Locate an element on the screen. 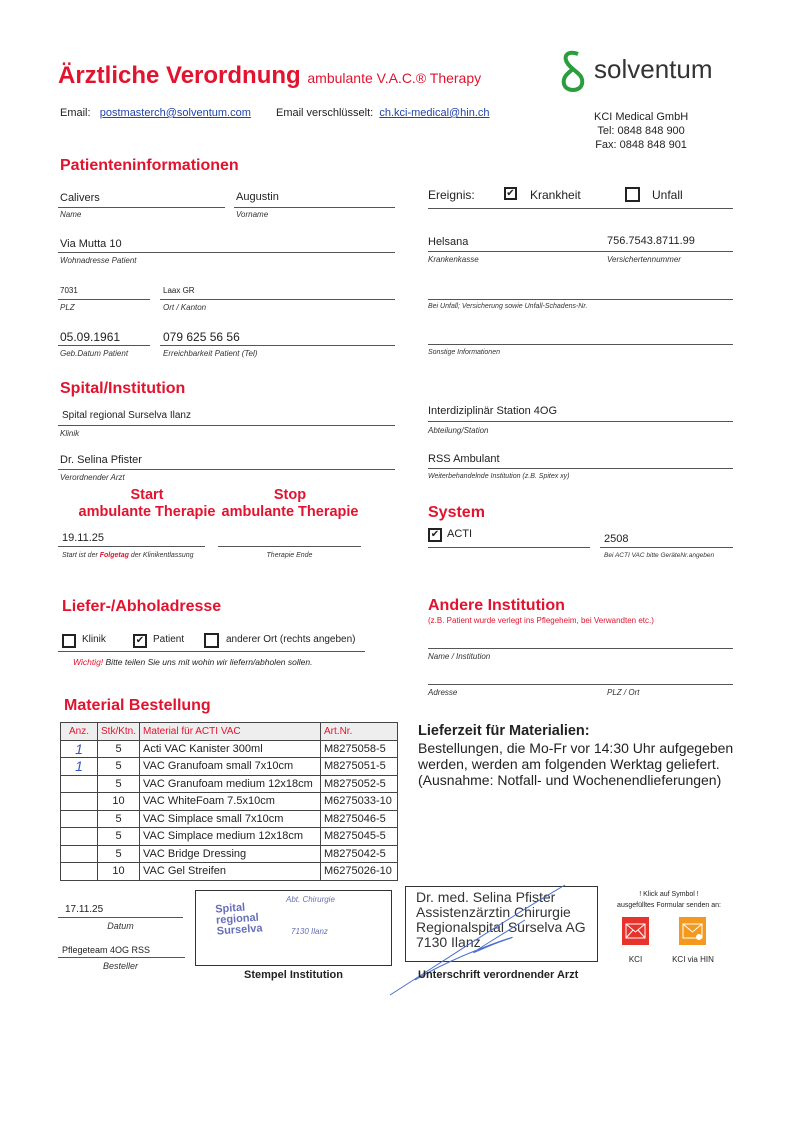  patient-plz: 7031 is located at coordinates (69, 290).